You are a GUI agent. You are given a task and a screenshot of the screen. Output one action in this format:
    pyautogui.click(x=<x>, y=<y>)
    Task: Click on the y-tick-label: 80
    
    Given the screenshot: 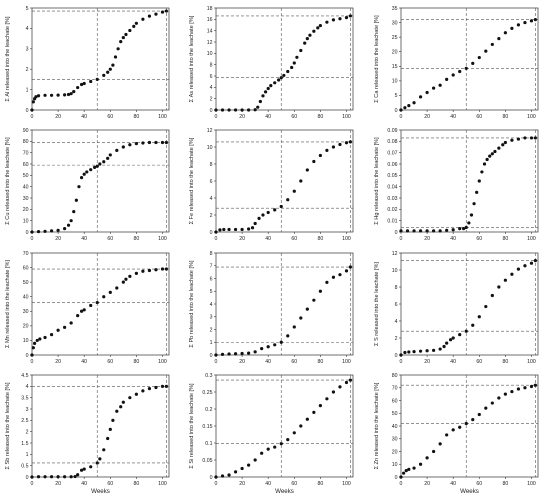 What is the action you would take?
    pyautogui.click(x=395, y=376)
    